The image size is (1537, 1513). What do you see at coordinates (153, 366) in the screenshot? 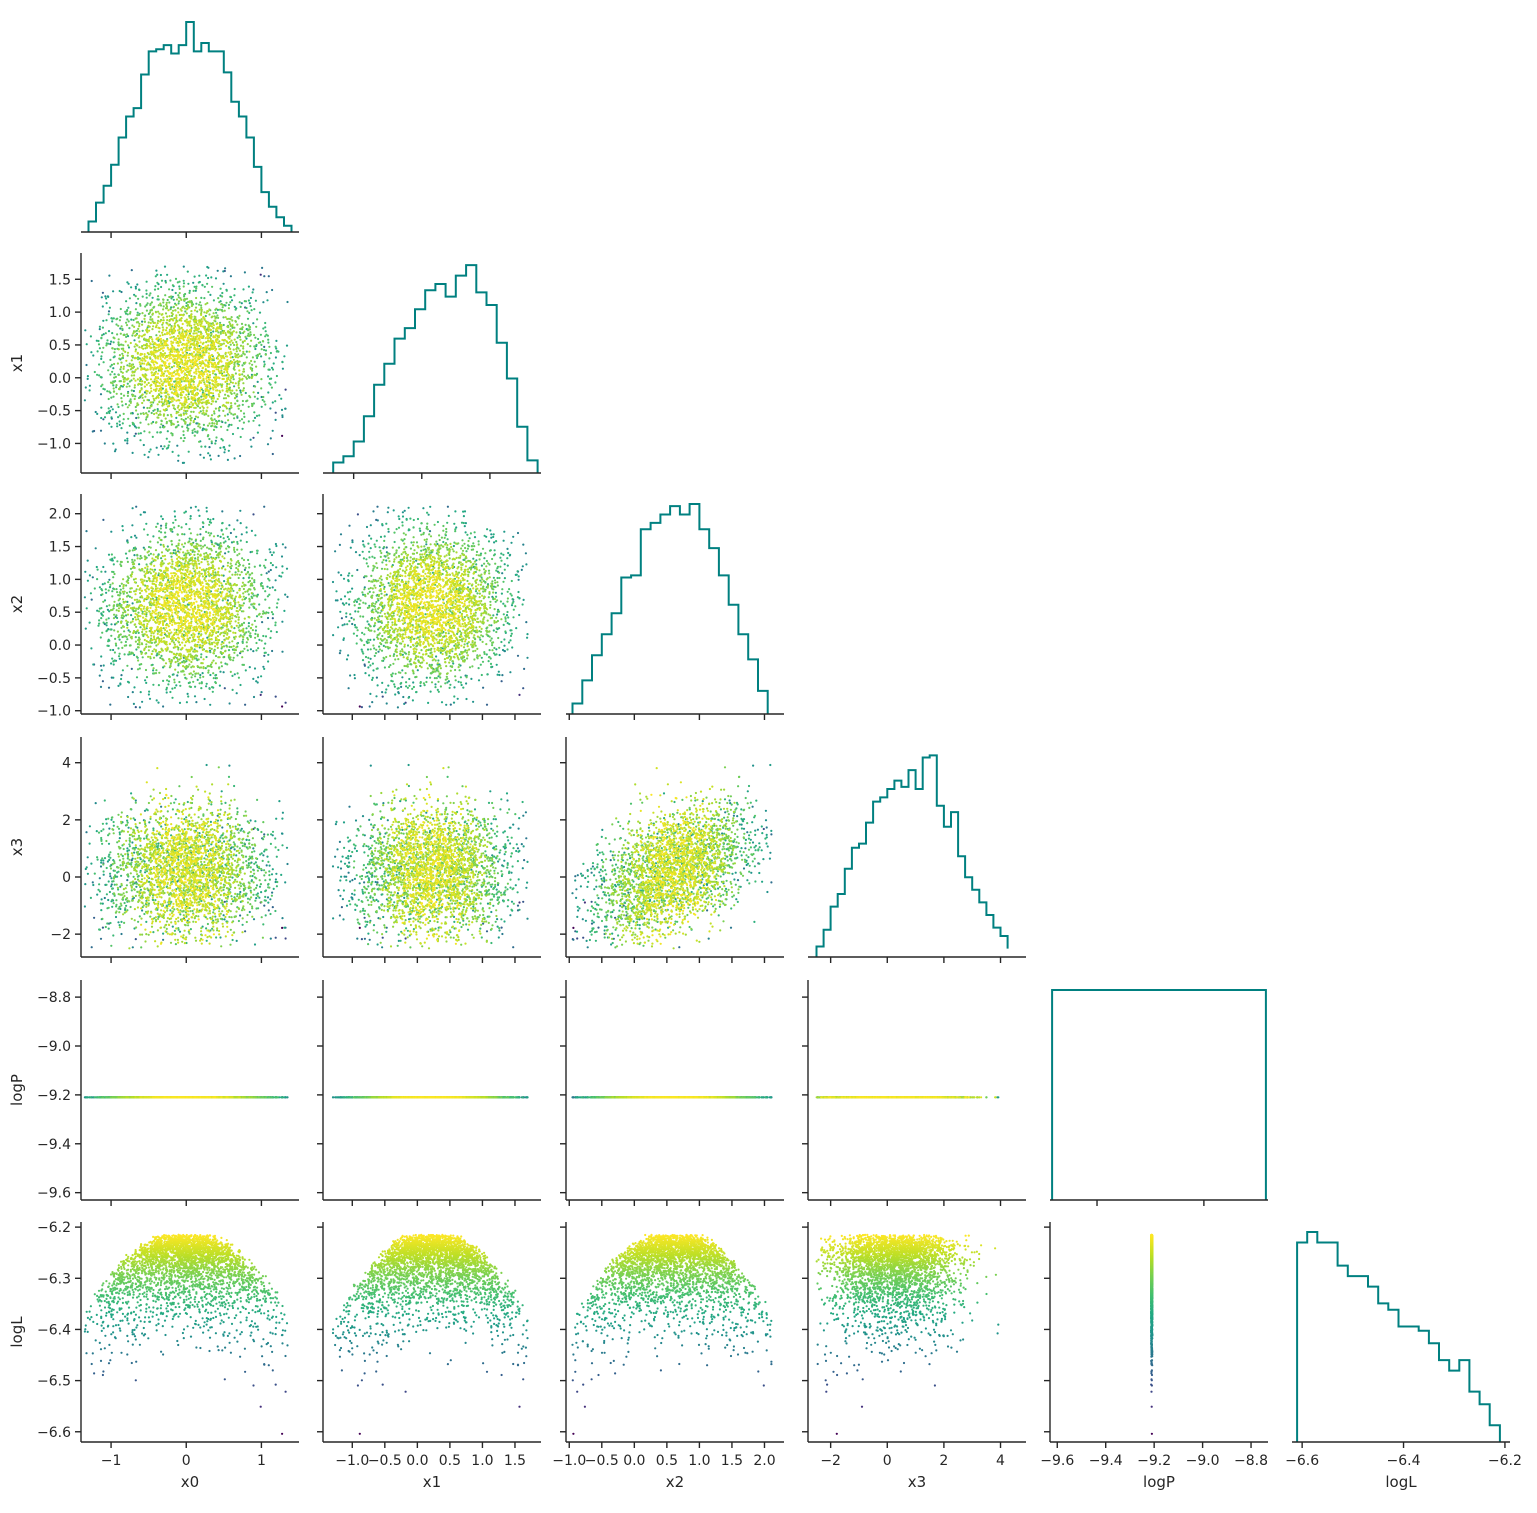
I see `panel-x1-vs-x0: −1.0−0.50.00.51.01.5x1` at bounding box center [153, 366].